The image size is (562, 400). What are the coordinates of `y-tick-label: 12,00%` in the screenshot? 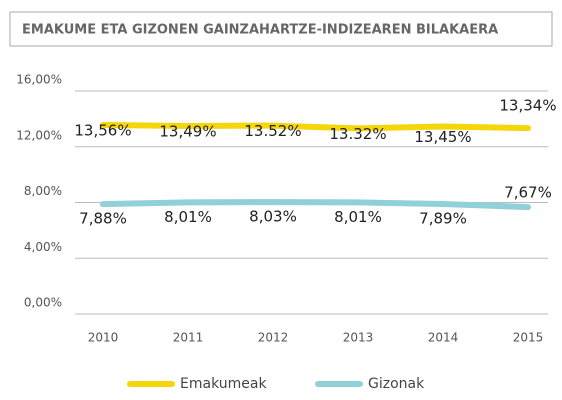 It's located at (39, 135).